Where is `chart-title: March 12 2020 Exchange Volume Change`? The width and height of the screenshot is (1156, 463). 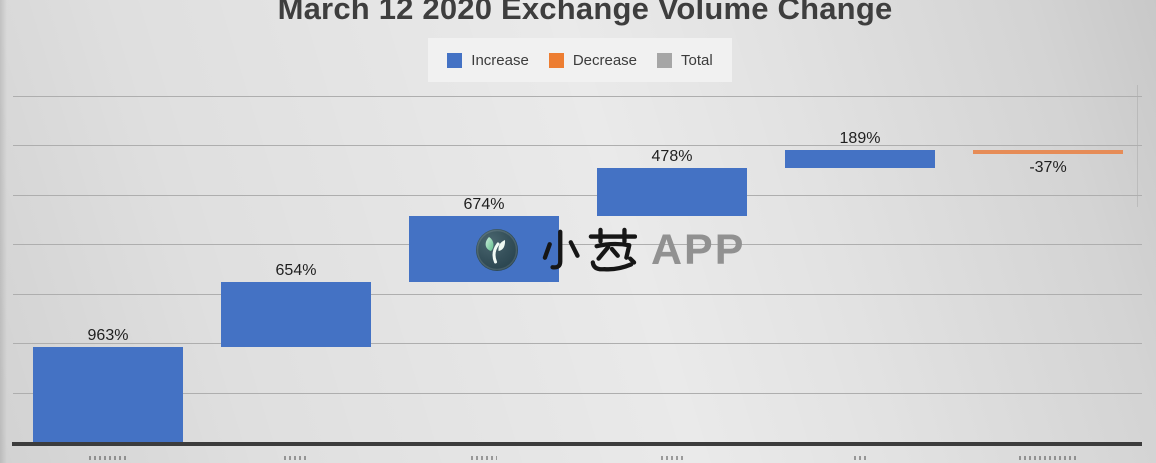
chart-title: March 12 2020 Exchange Volume Change is located at coordinates (585, 13).